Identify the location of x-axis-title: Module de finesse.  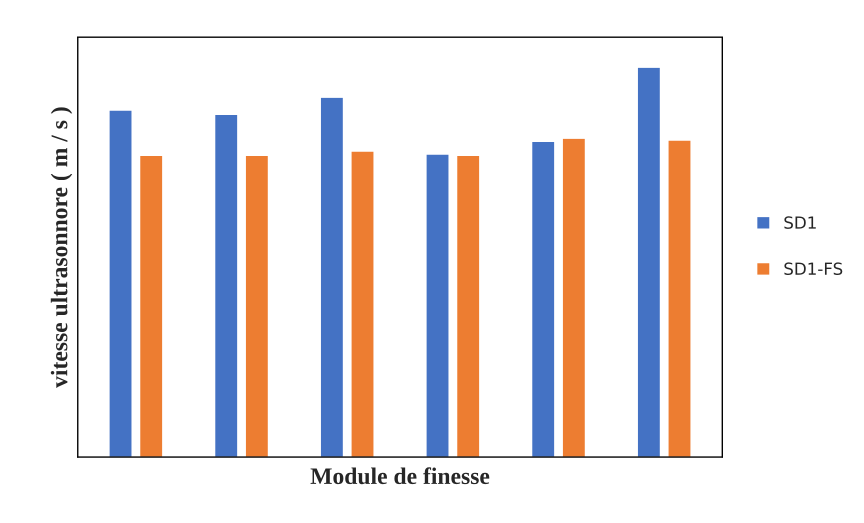
(400, 475).